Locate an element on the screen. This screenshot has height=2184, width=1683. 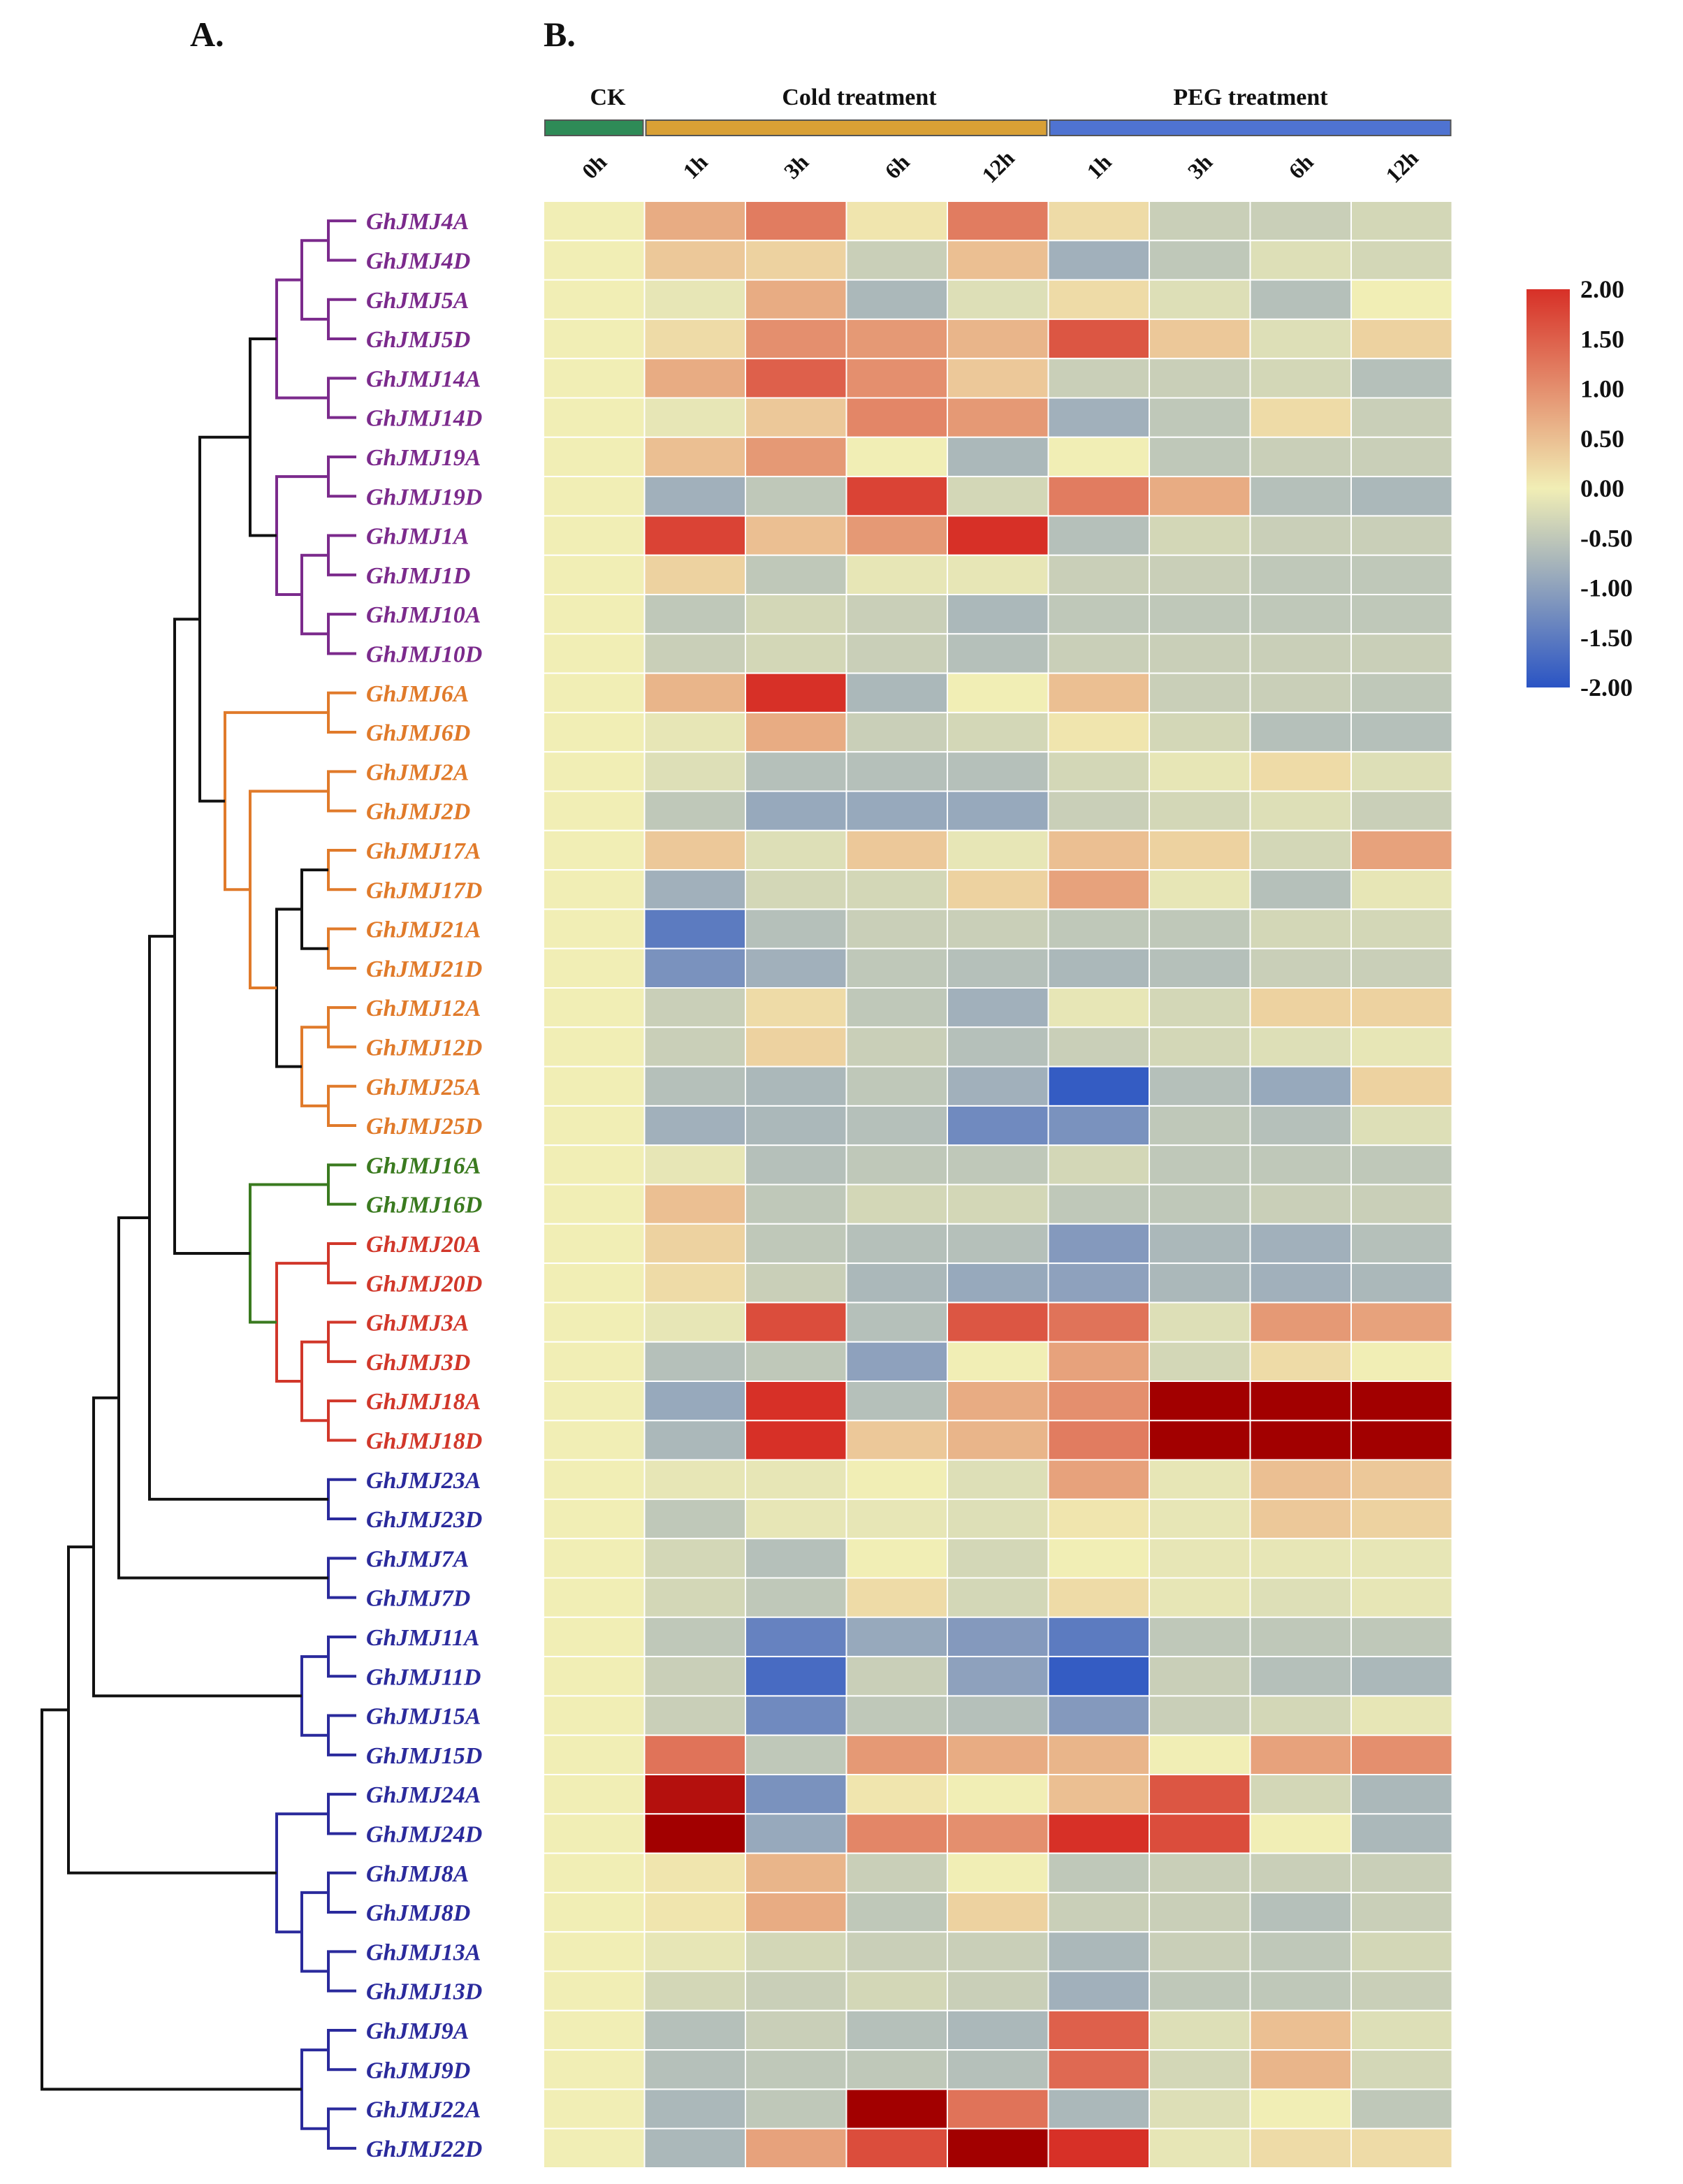
legend-tick-label: 0.00 is located at coordinates (1602, 488).